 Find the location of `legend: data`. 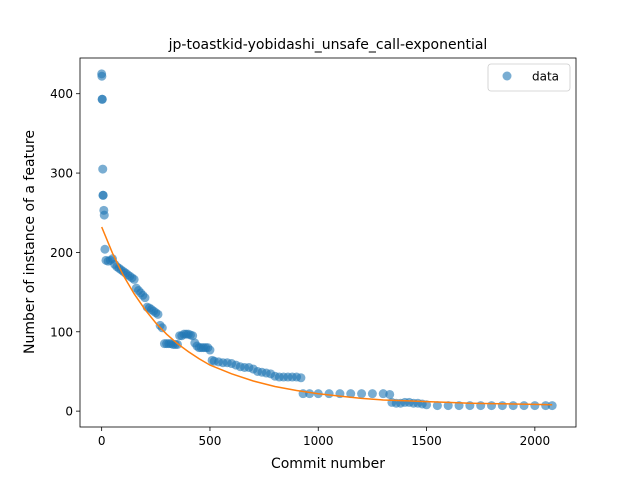

legend: data is located at coordinates (529, 77).